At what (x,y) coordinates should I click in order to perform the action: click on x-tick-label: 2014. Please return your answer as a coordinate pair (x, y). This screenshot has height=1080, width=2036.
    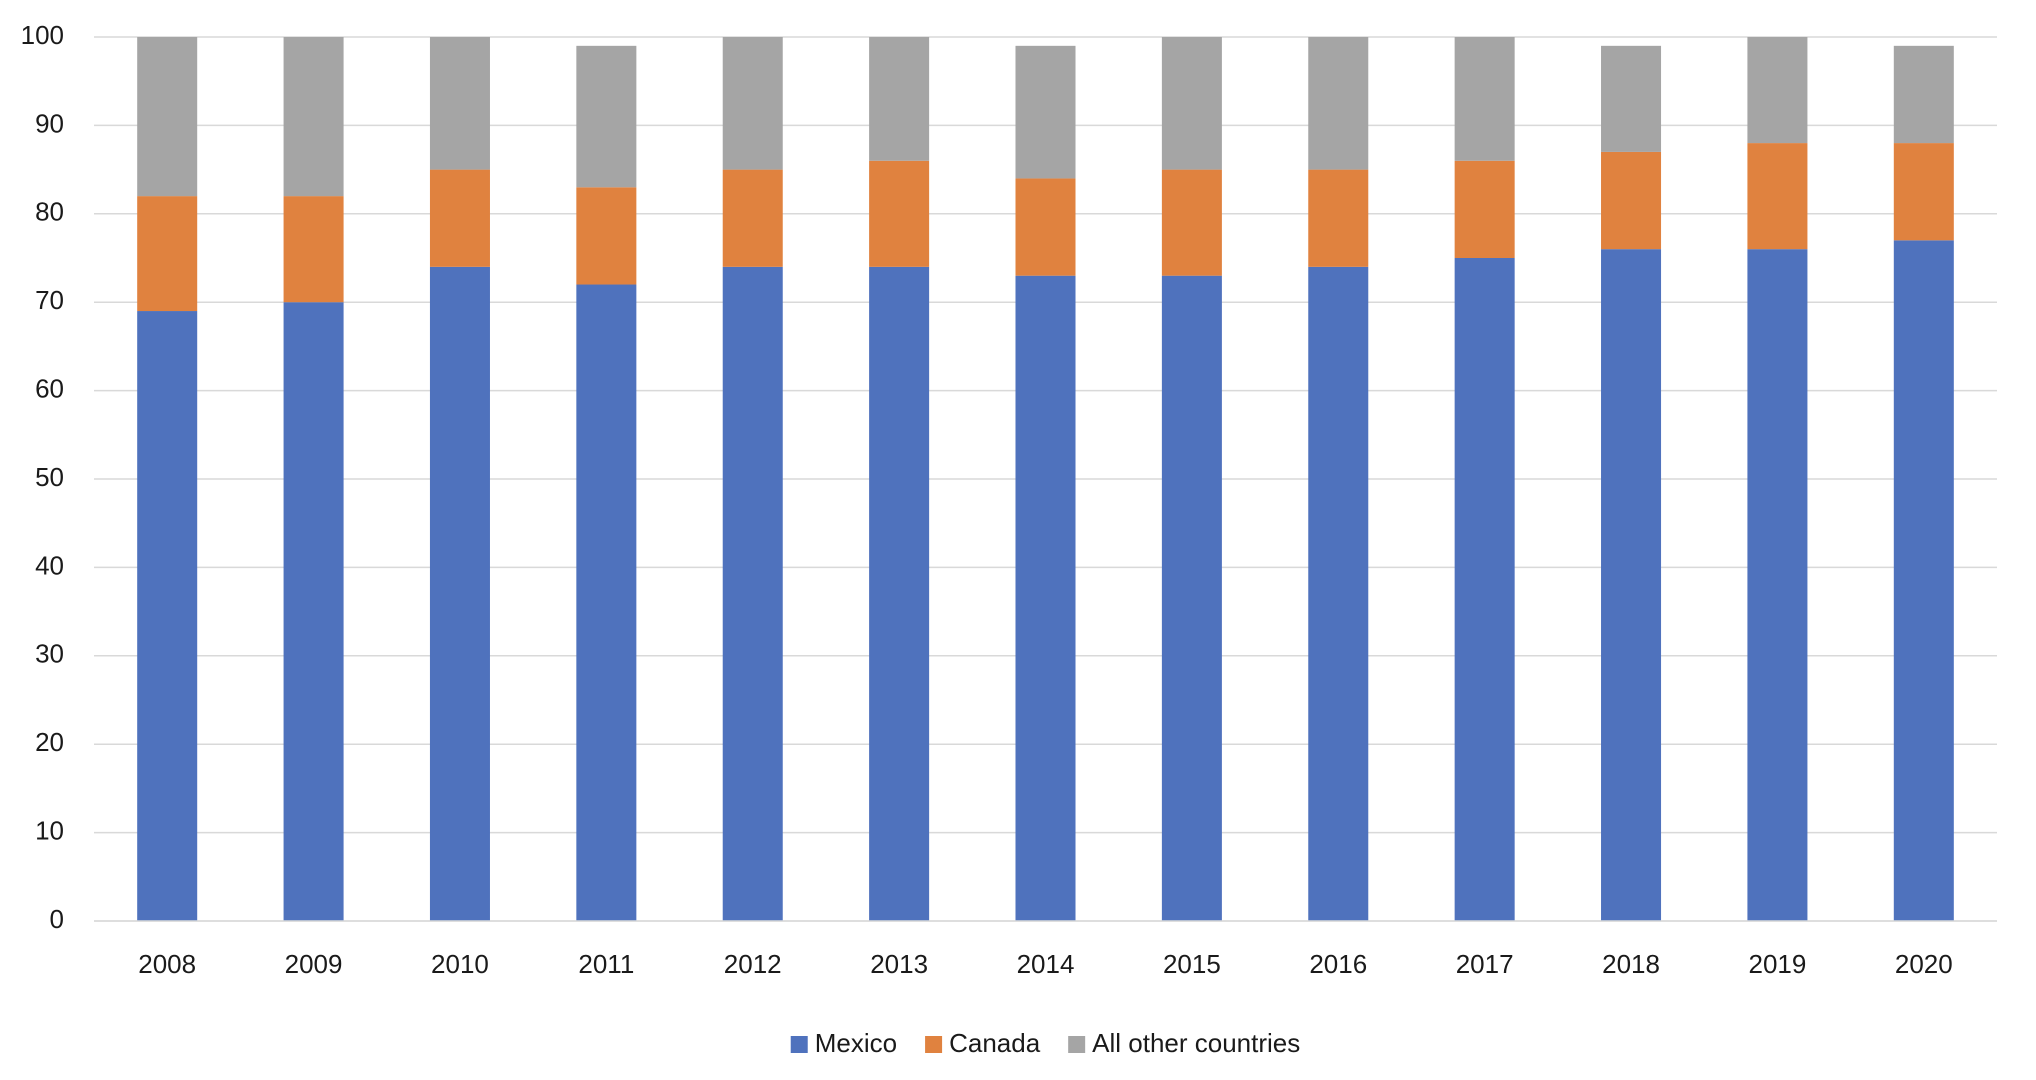
    Looking at the image, I should click on (1046, 964).